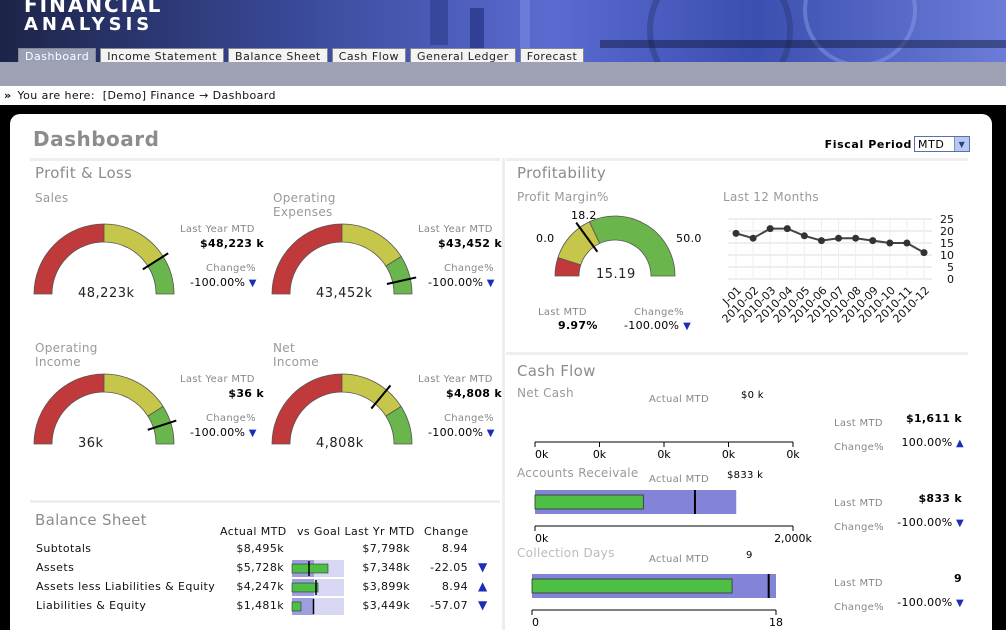 This screenshot has height=630, width=1006. What do you see at coordinates (162, 55) in the screenshot?
I see `tab-income-statement: Income Statement` at bounding box center [162, 55].